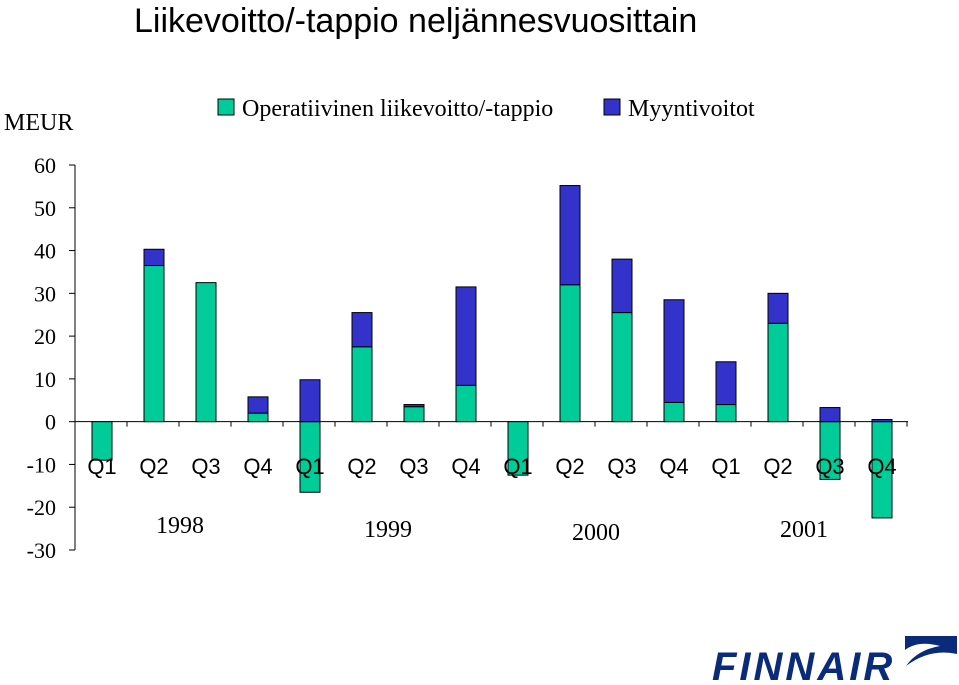 The height and width of the screenshot is (685, 959). What do you see at coordinates (415, 21) in the screenshot?
I see `chart-title: Liikevoitto/-tappio neljännesvuosittain` at bounding box center [415, 21].